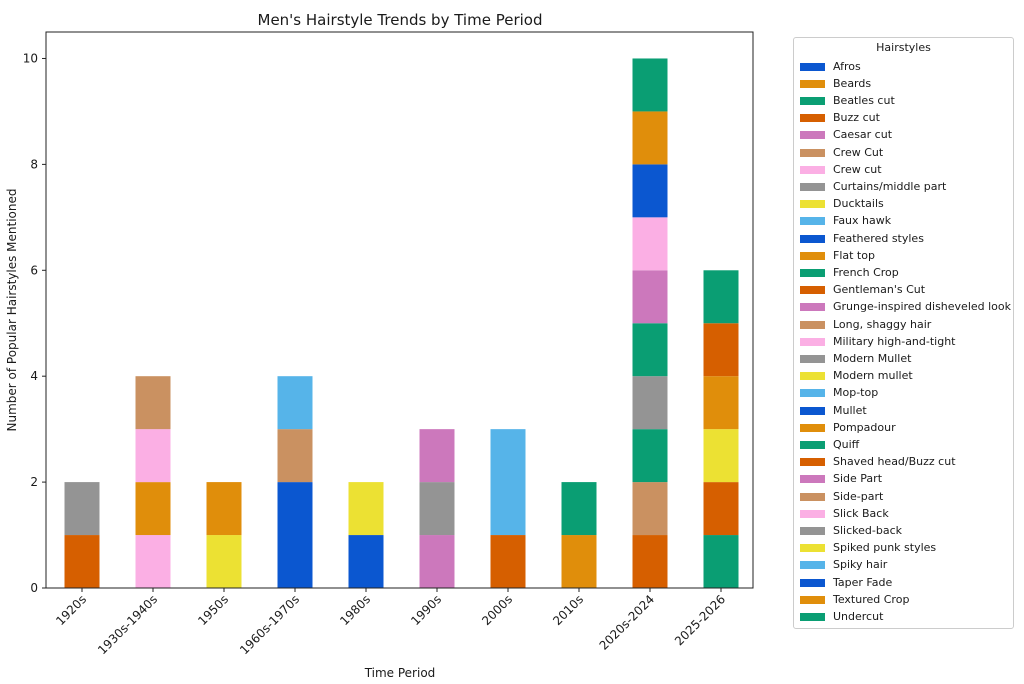 This screenshot has height=684, width=1024. What do you see at coordinates (879, 290) in the screenshot?
I see `legend-label: Gentleman's Cut` at bounding box center [879, 290].